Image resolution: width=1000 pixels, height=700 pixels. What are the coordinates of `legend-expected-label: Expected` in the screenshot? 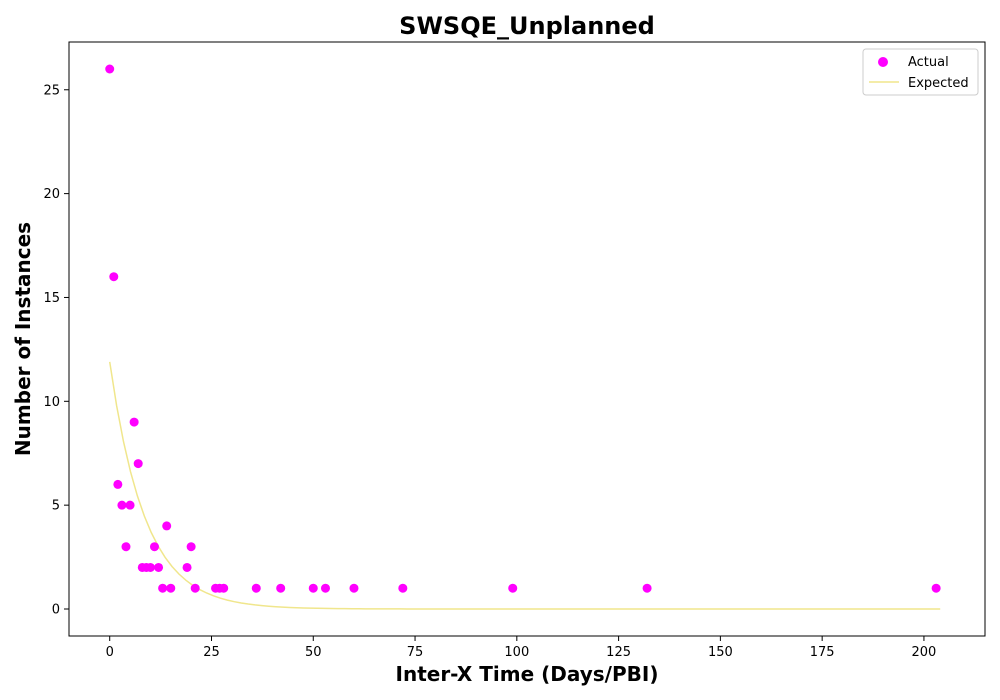 It's located at (938, 83).